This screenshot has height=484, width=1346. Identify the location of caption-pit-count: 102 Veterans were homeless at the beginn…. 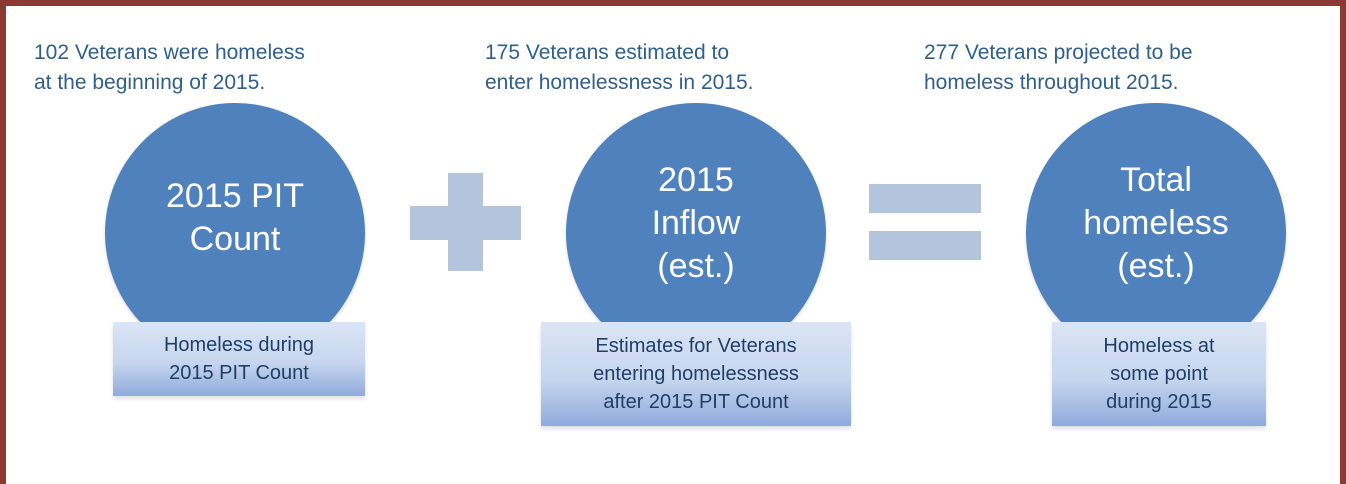
(169, 67).